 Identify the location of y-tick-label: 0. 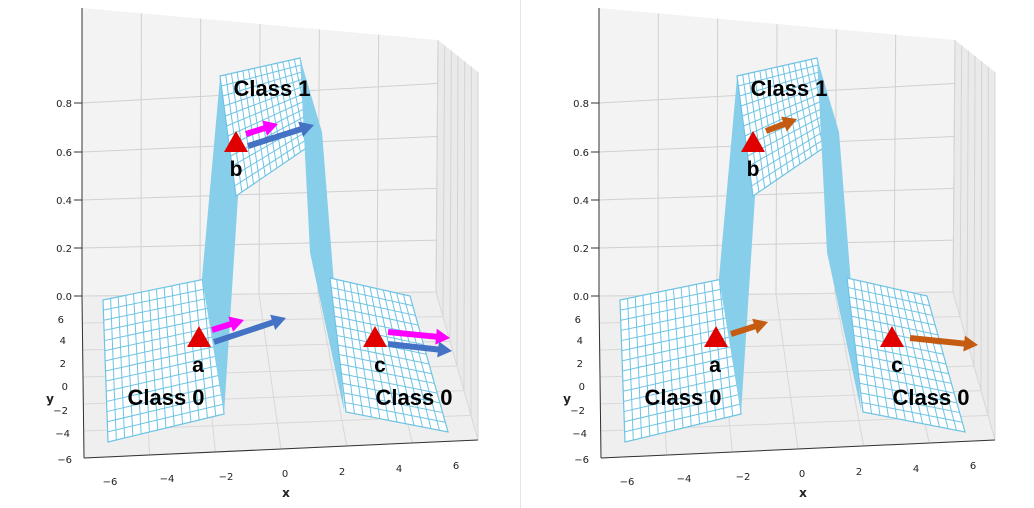
(65, 387).